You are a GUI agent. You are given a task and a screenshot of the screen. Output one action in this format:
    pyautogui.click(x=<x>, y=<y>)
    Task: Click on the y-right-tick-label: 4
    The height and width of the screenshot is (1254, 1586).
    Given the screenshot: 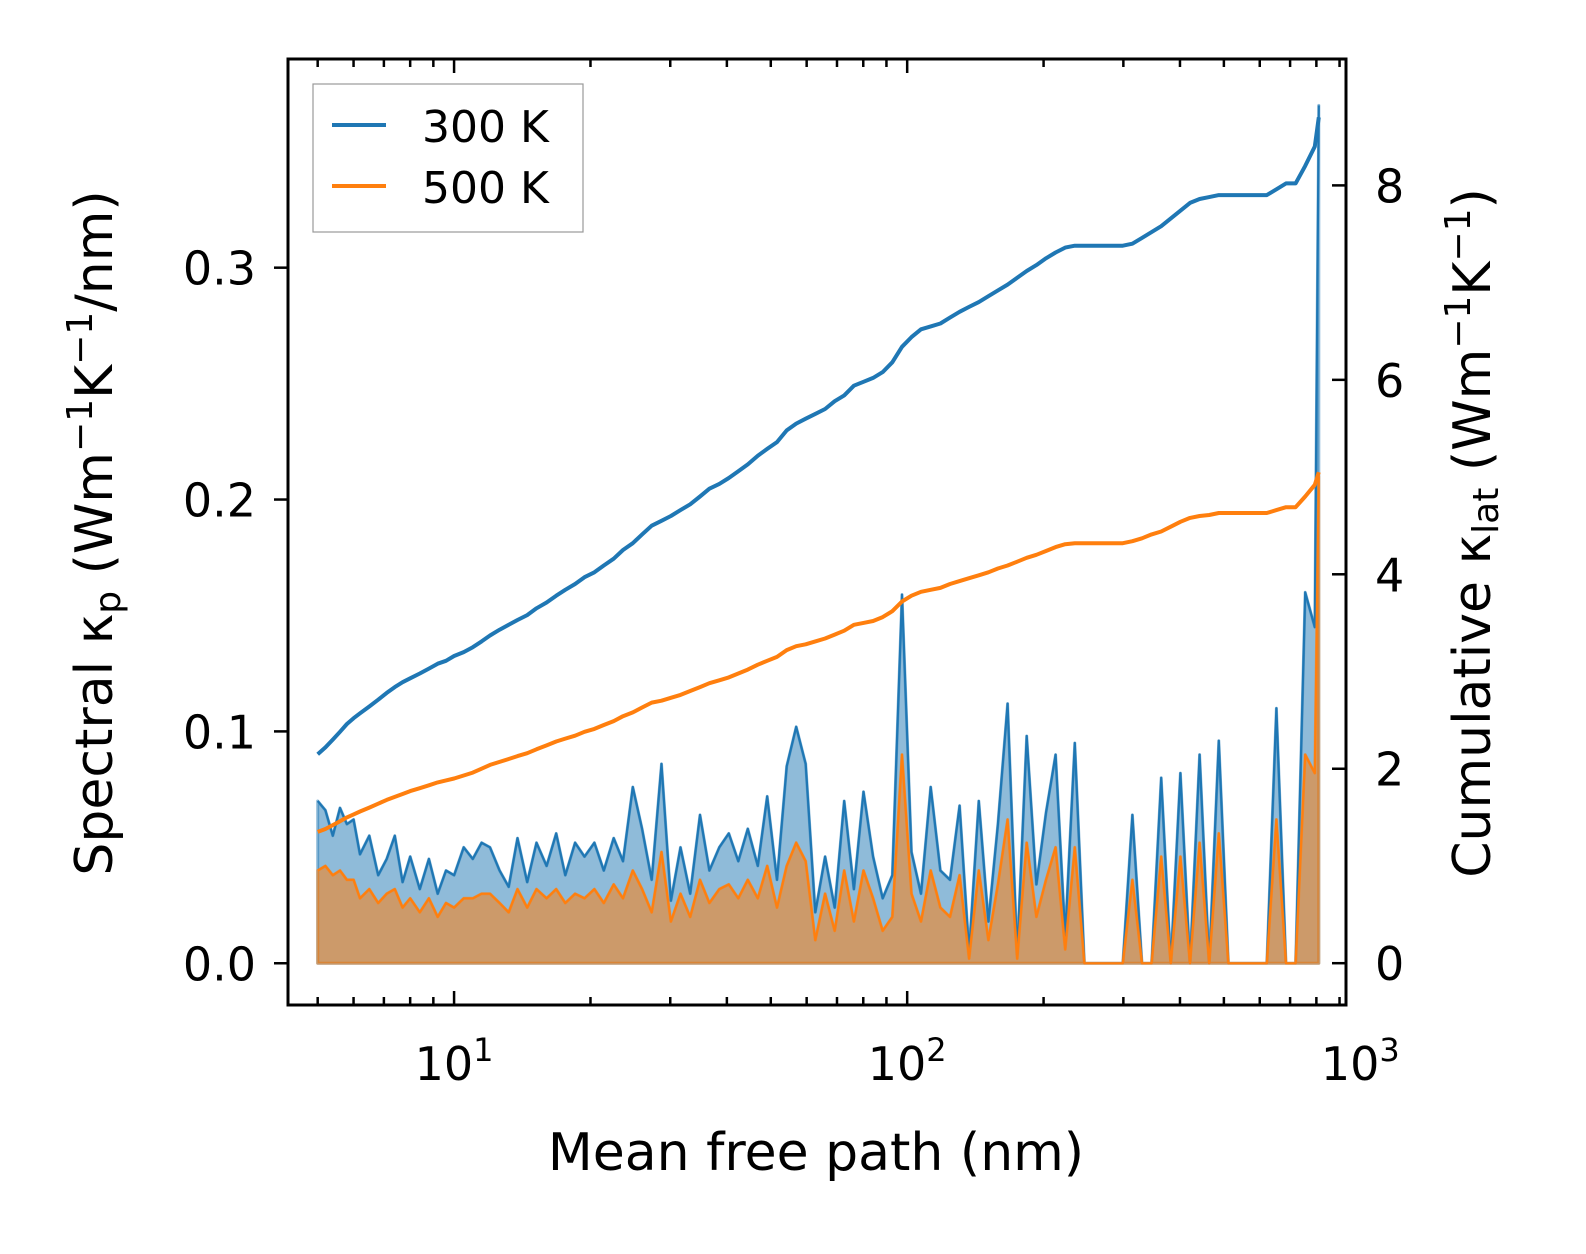 What is the action you would take?
    pyautogui.click(x=1389, y=575)
    